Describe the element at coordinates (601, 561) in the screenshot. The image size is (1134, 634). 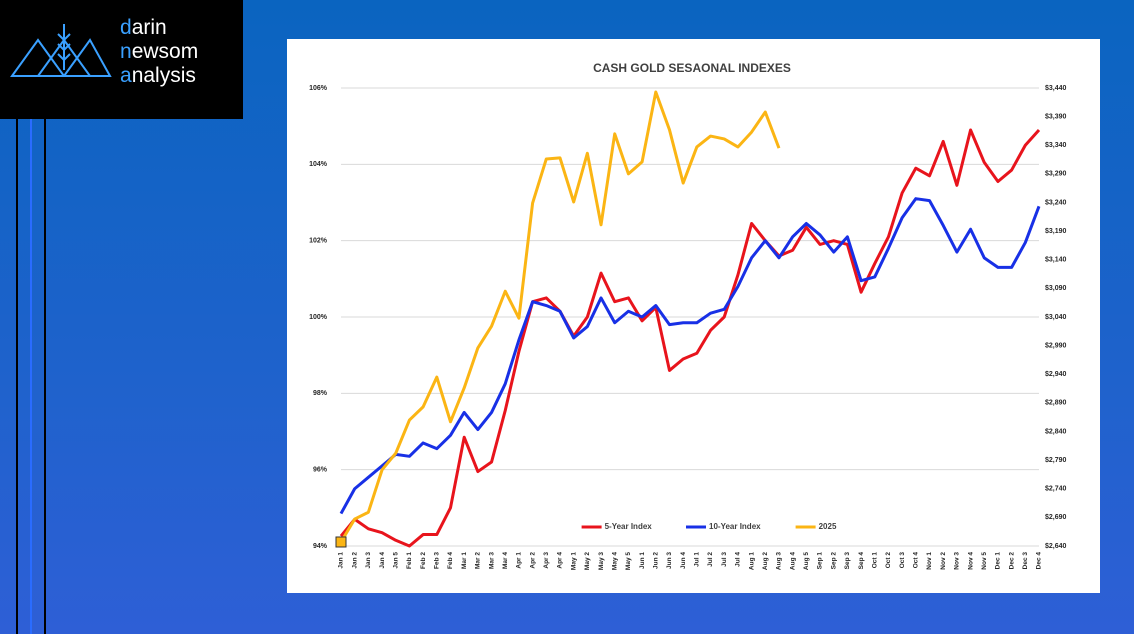
I see `x-tick-label: May 3` at that location.